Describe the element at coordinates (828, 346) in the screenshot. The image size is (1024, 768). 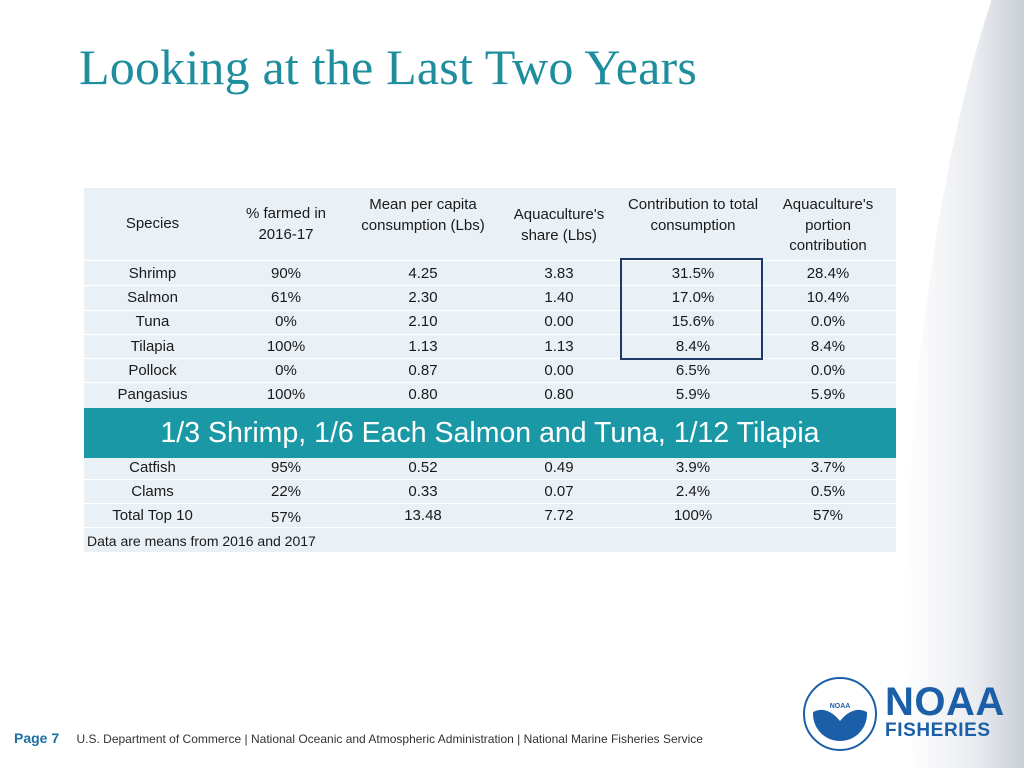
I see `cell-portion: 8.4%` at that location.